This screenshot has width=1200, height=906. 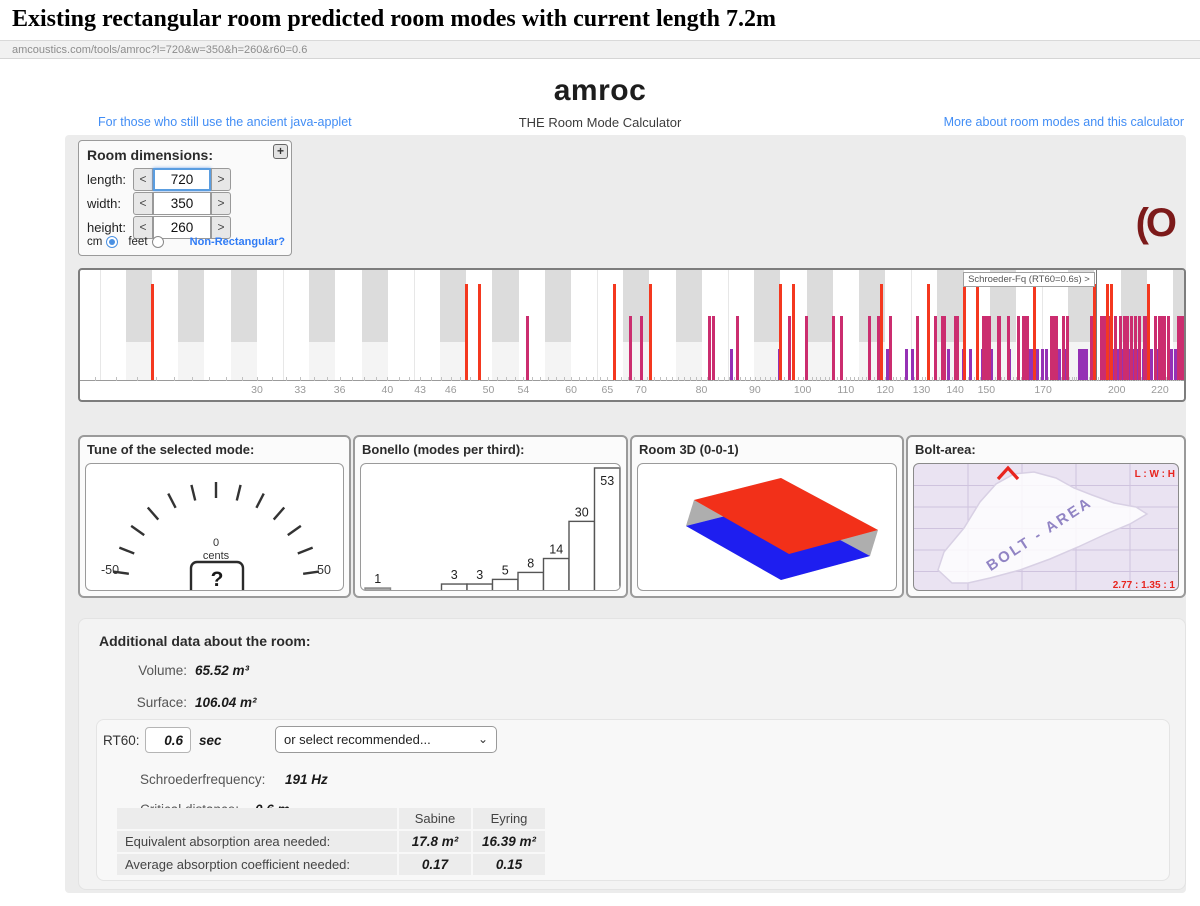 What do you see at coordinates (221, 203) in the screenshot?
I see `width-increment-button: >` at bounding box center [221, 203].